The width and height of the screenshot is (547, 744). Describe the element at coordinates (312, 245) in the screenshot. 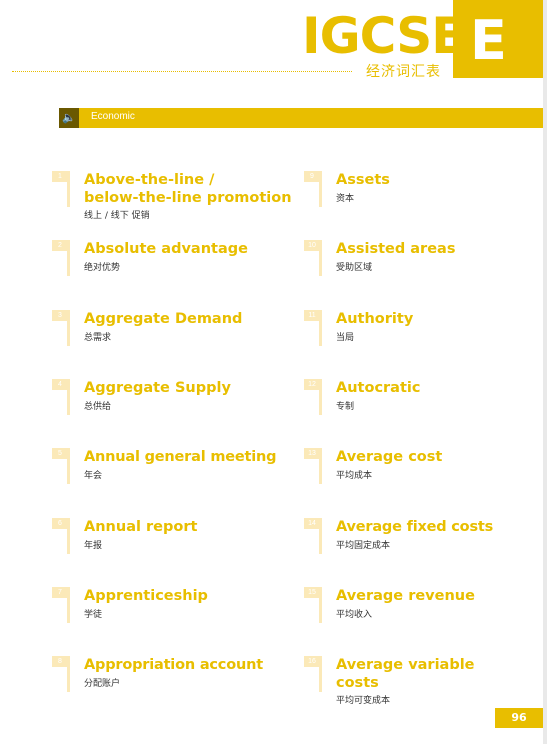

I see `entry-number: 10` at that location.